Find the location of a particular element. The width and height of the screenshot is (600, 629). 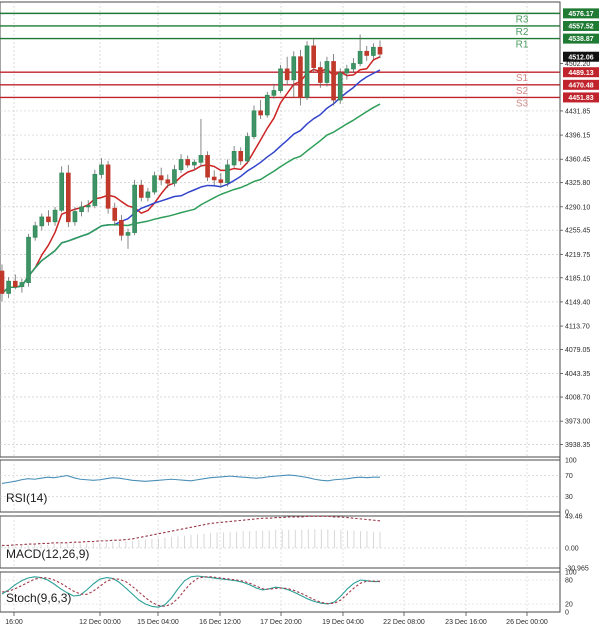

tag-s3: 4451.83 is located at coordinates (581, 97).